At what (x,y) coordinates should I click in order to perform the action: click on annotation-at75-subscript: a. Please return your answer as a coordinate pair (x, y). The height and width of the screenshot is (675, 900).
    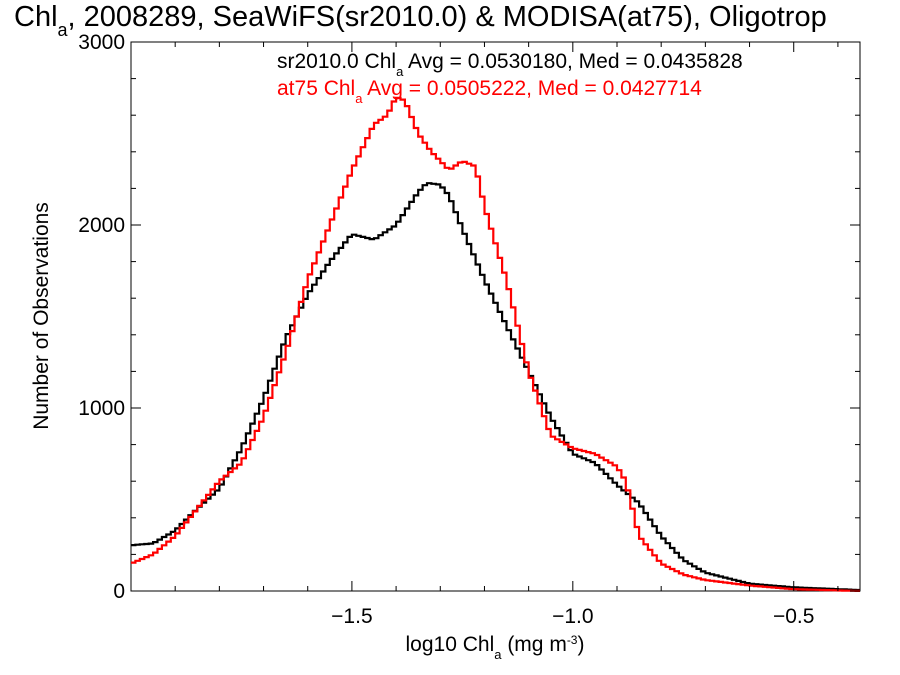
    Looking at the image, I should click on (359, 98).